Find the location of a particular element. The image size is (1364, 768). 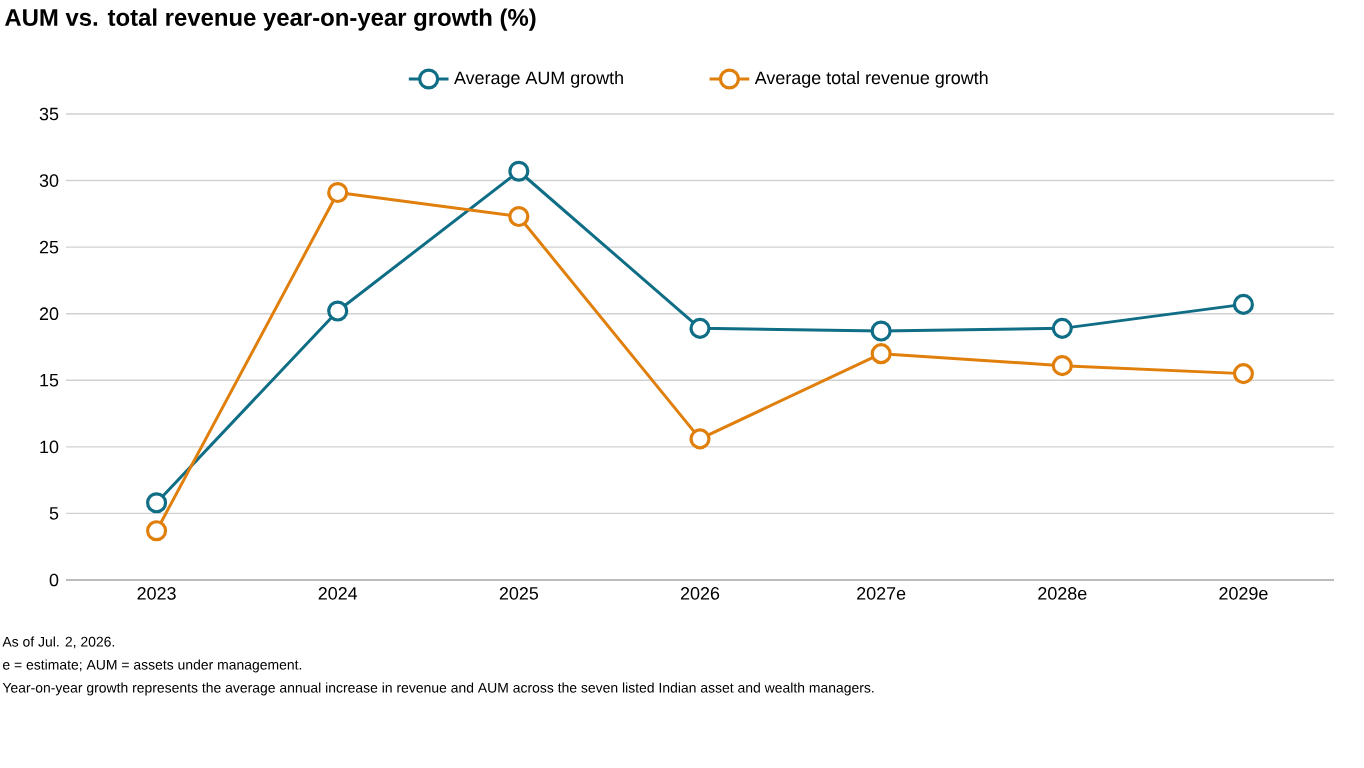

y-tick-label: 15 is located at coordinates (49, 380).